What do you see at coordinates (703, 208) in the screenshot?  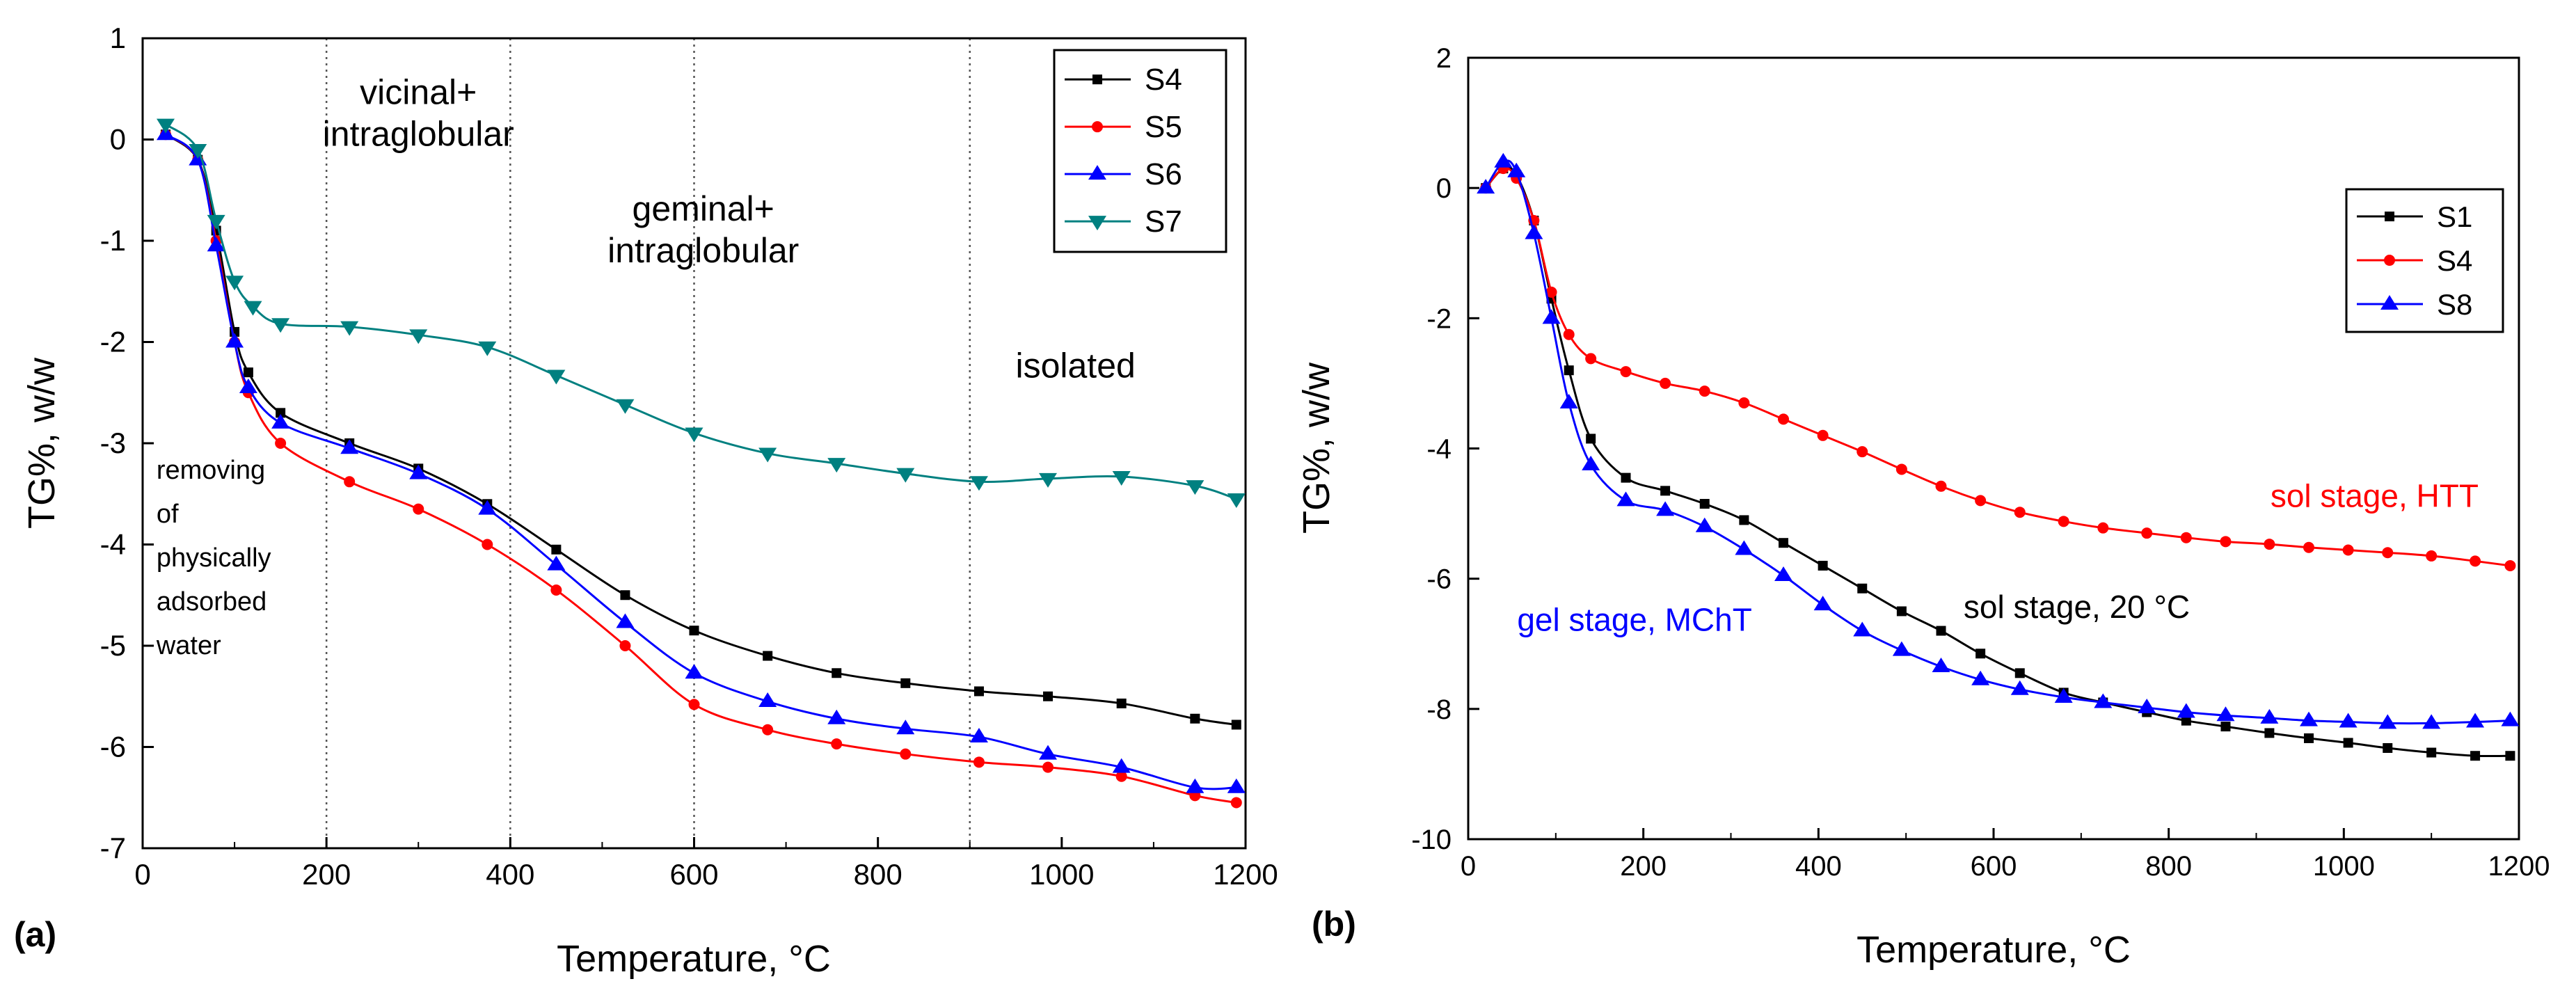 I see `a-annotation-text: geminal+` at bounding box center [703, 208].